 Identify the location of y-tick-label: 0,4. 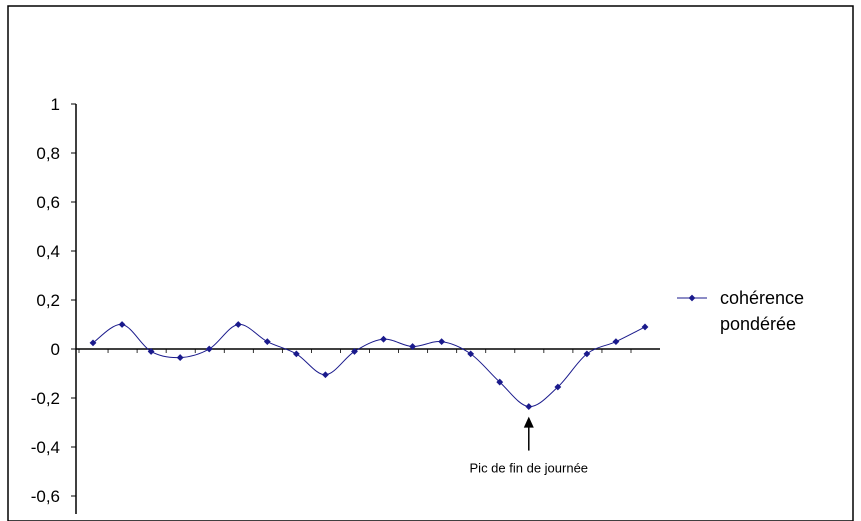
(48, 251).